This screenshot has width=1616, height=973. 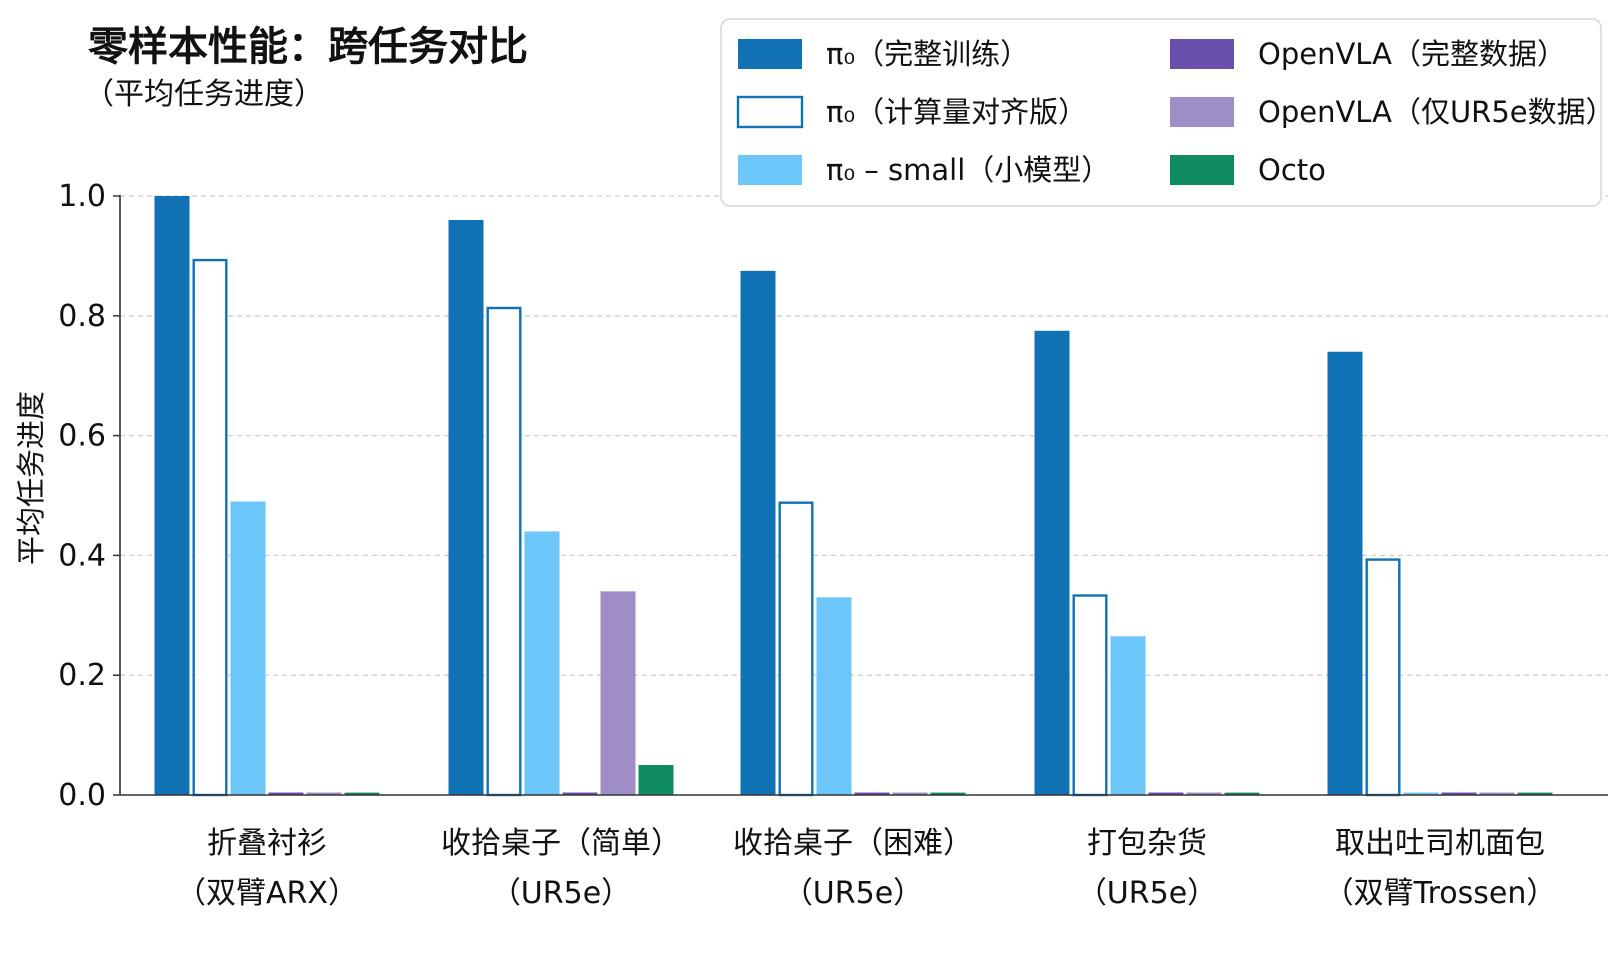 What do you see at coordinates (1440, 843) in the screenshot?
I see `x-tick-label: 取出吐司机面包` at bounding box center [1440, 843].